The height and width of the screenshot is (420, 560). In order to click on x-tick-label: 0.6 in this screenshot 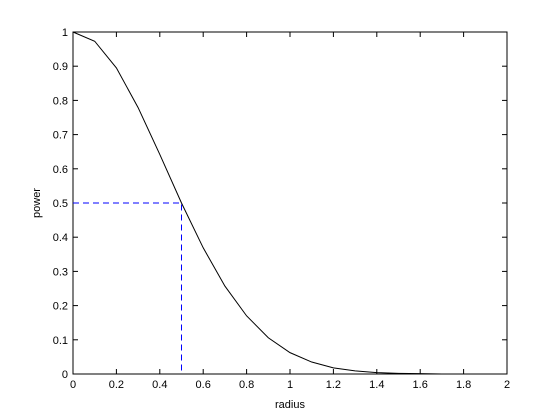, I will do `click(203, 385)`.